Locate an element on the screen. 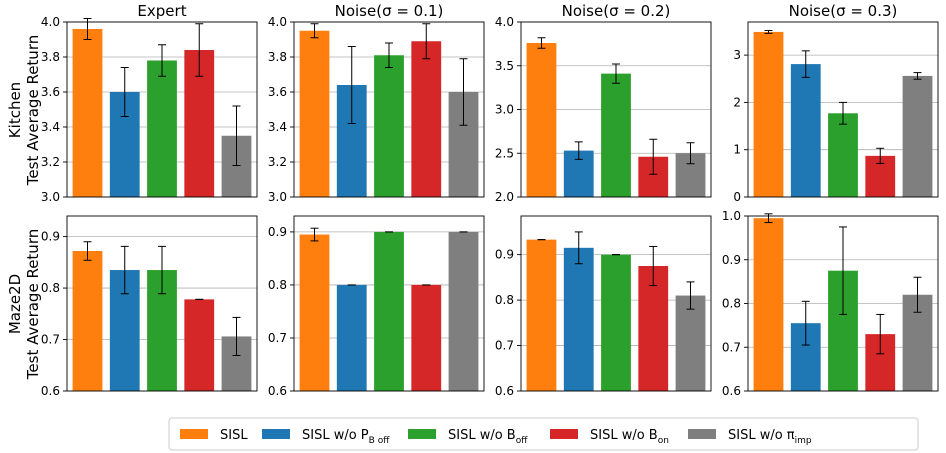 This screenshot has width=946, height=453. panel-1: 3.0 3.2 3.4 3.6 3.8 4.0 Expert is located at coordinates (149, 103).